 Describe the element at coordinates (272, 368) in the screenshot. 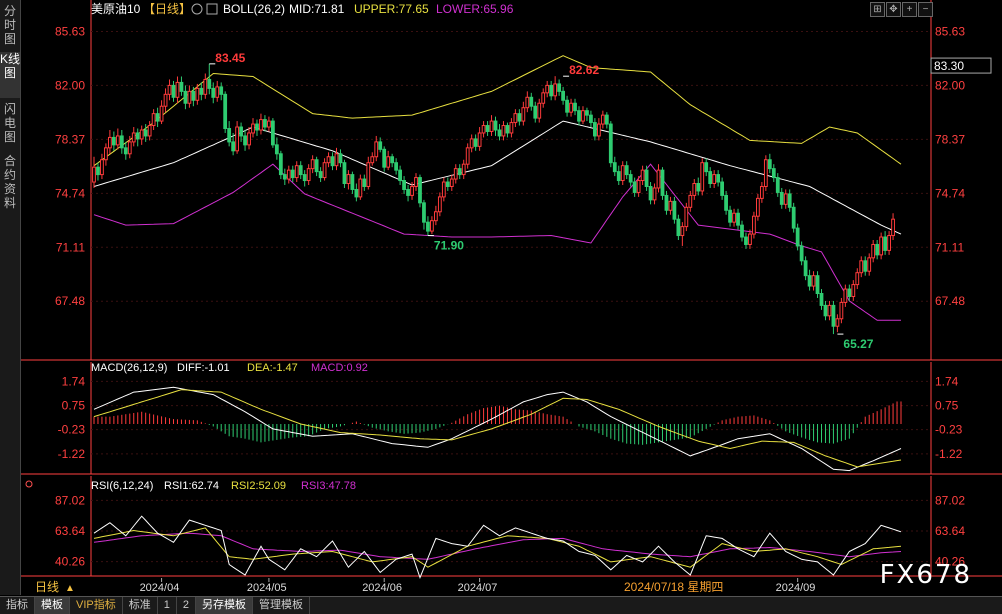

I see `macd-legend-dea: DEA:-1.47` at that location.